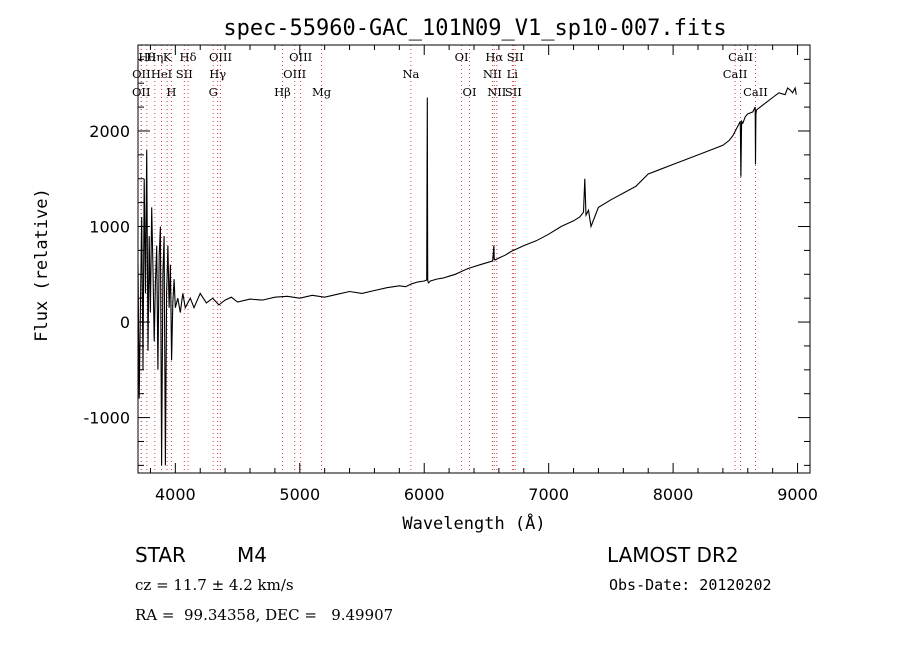 The image size is (900, 650). I want to click on survey-name: LAMOST DR2, so click(673, 555).